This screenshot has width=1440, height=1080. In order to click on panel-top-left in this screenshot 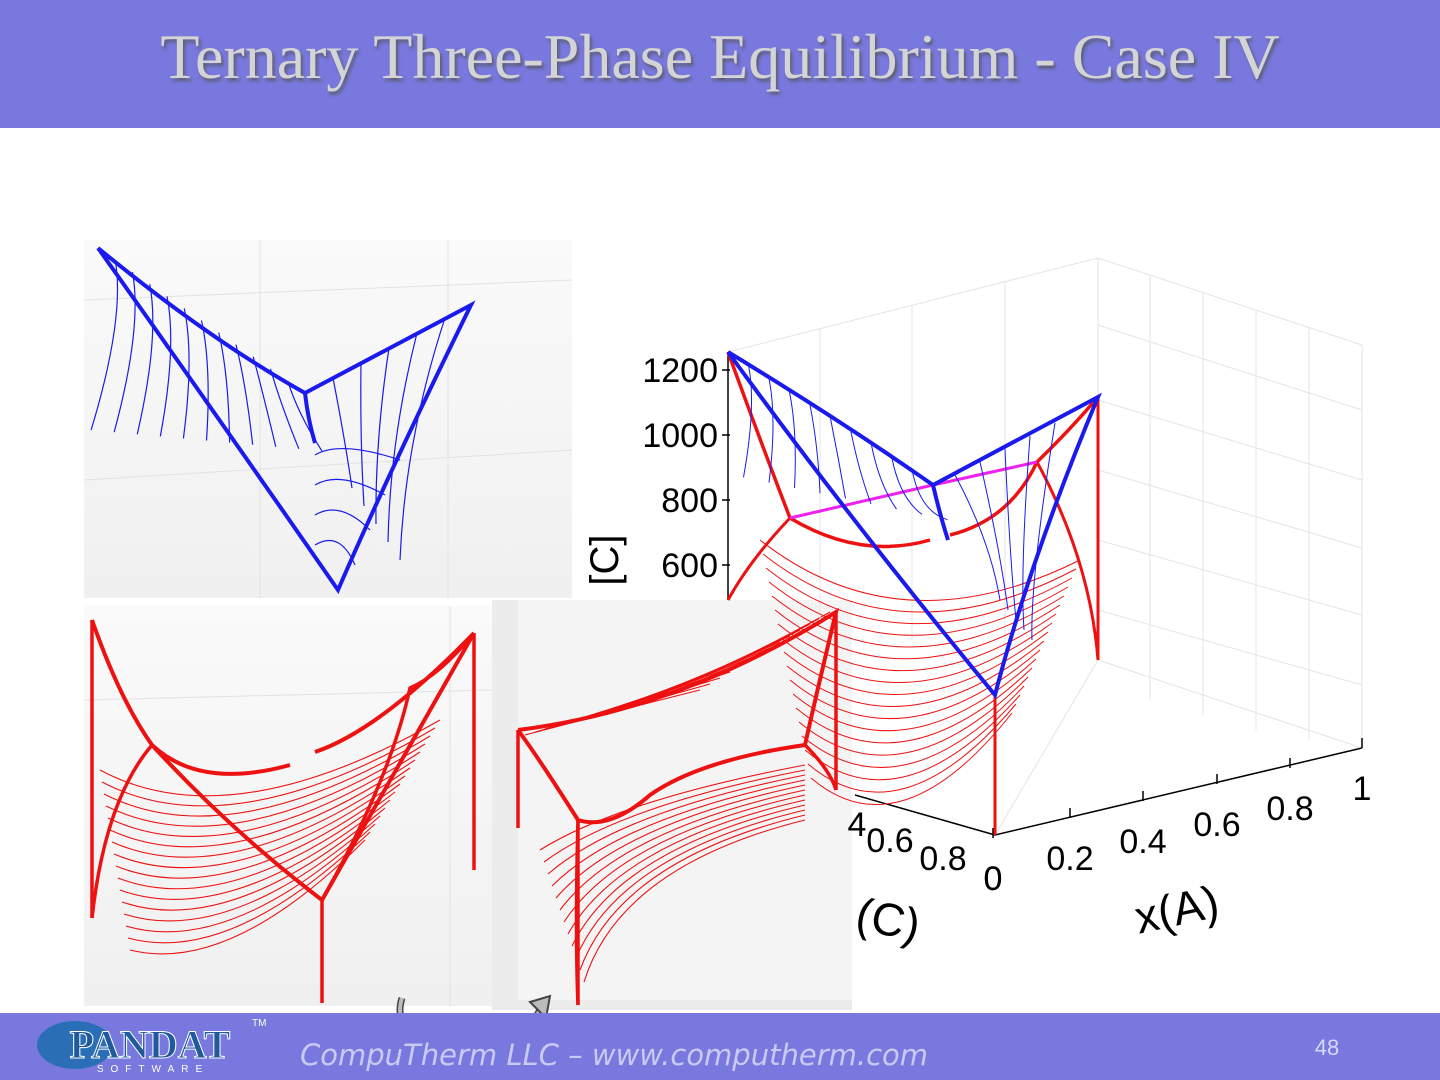, I will do `click(328, 419)`.